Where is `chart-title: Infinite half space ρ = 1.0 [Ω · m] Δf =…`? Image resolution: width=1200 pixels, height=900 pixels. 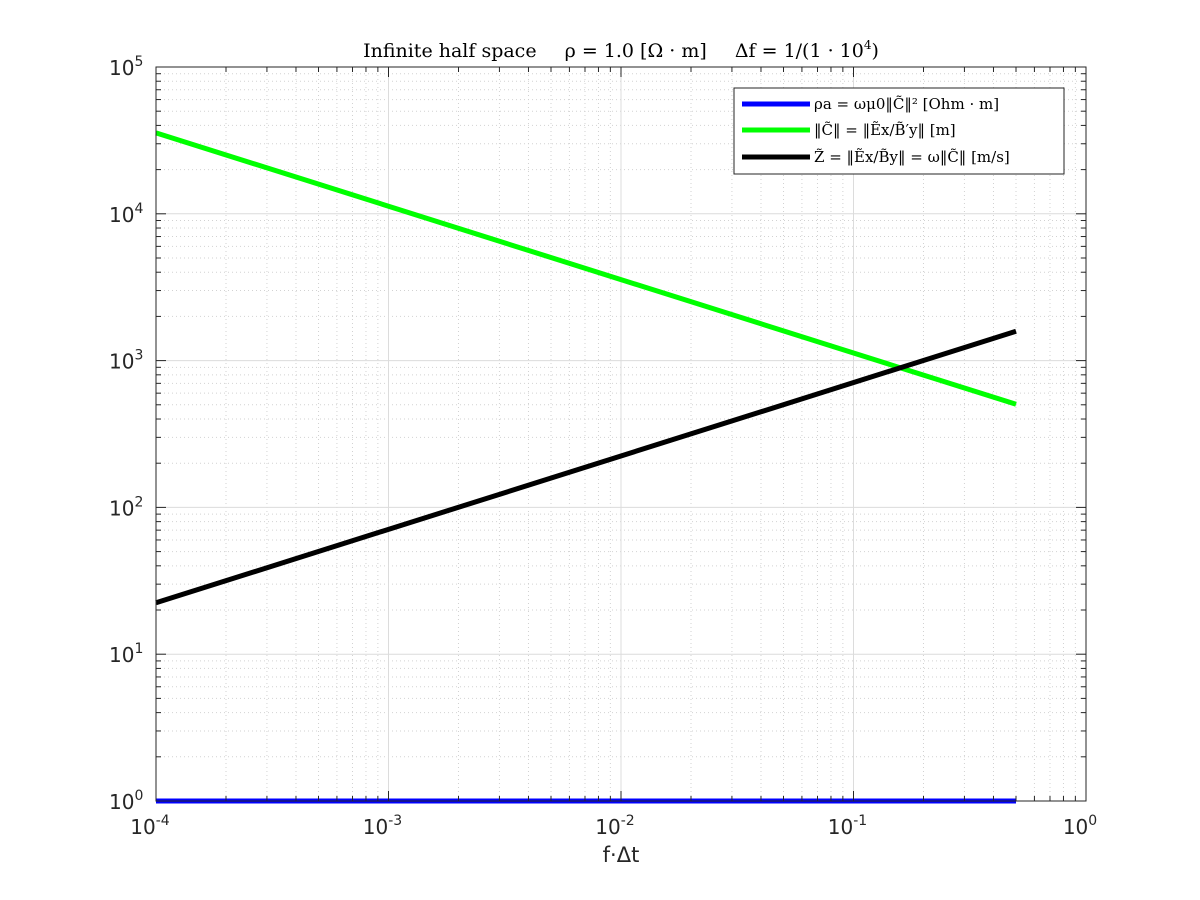 chart-title: Infinite half space ρ = 1.0 [Ω · m] Δf =… is located at coordinates (621, 50).